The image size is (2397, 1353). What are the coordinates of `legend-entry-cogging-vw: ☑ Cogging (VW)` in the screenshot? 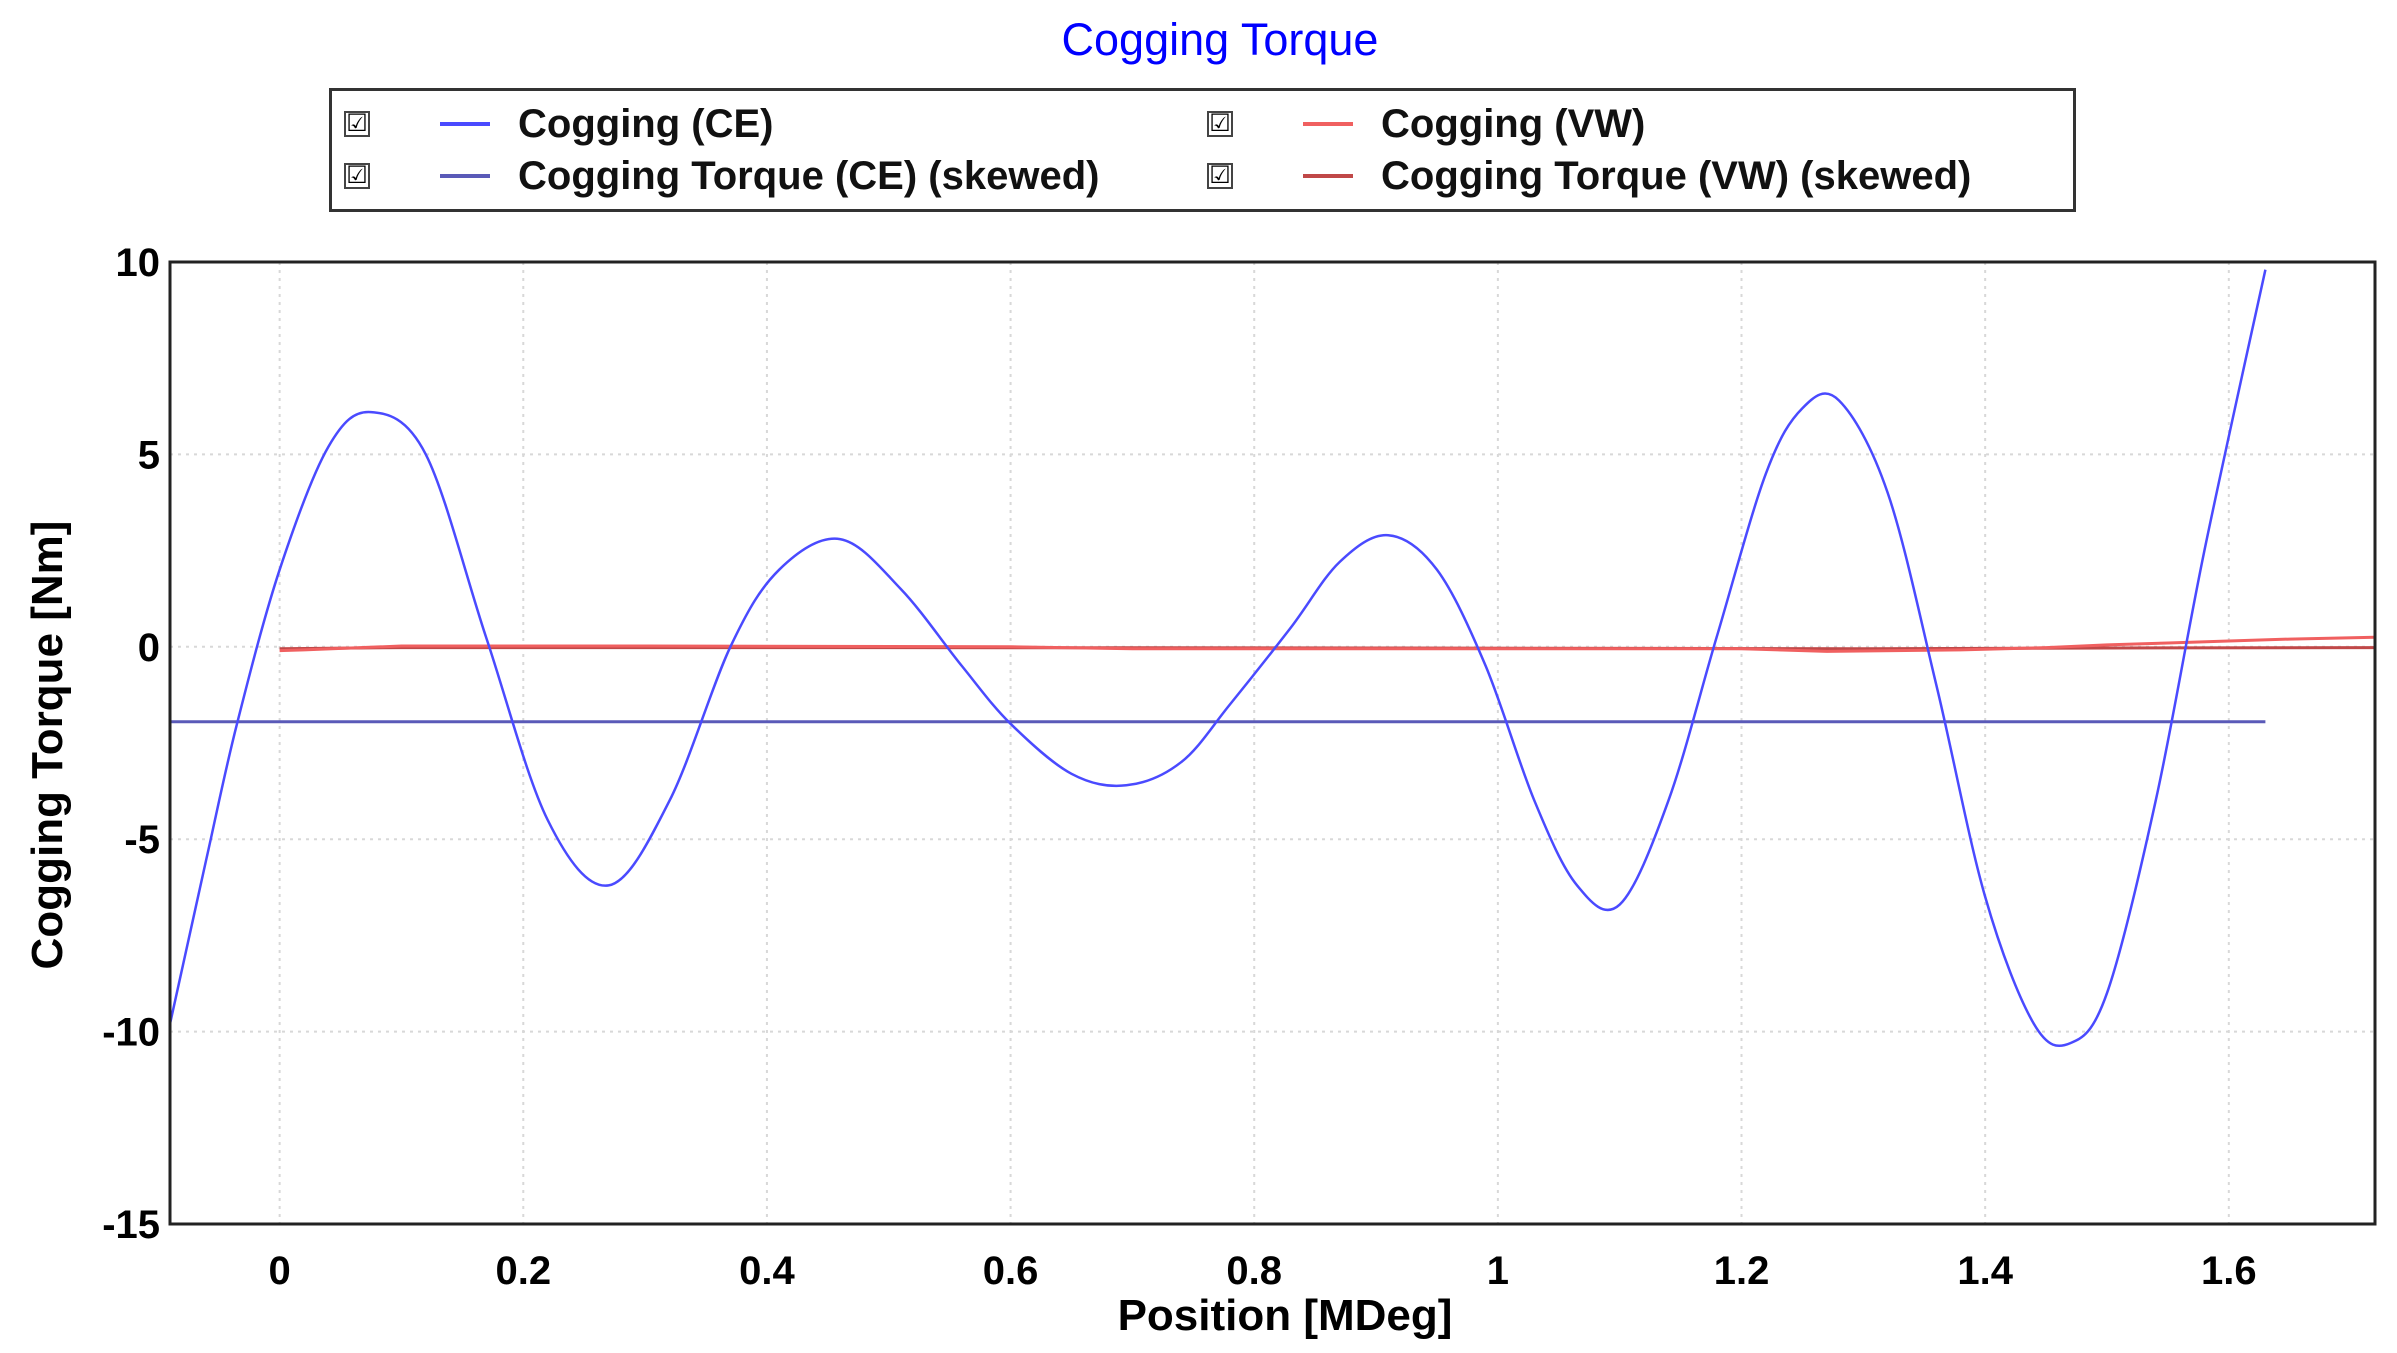 It's located at (1426, 124).